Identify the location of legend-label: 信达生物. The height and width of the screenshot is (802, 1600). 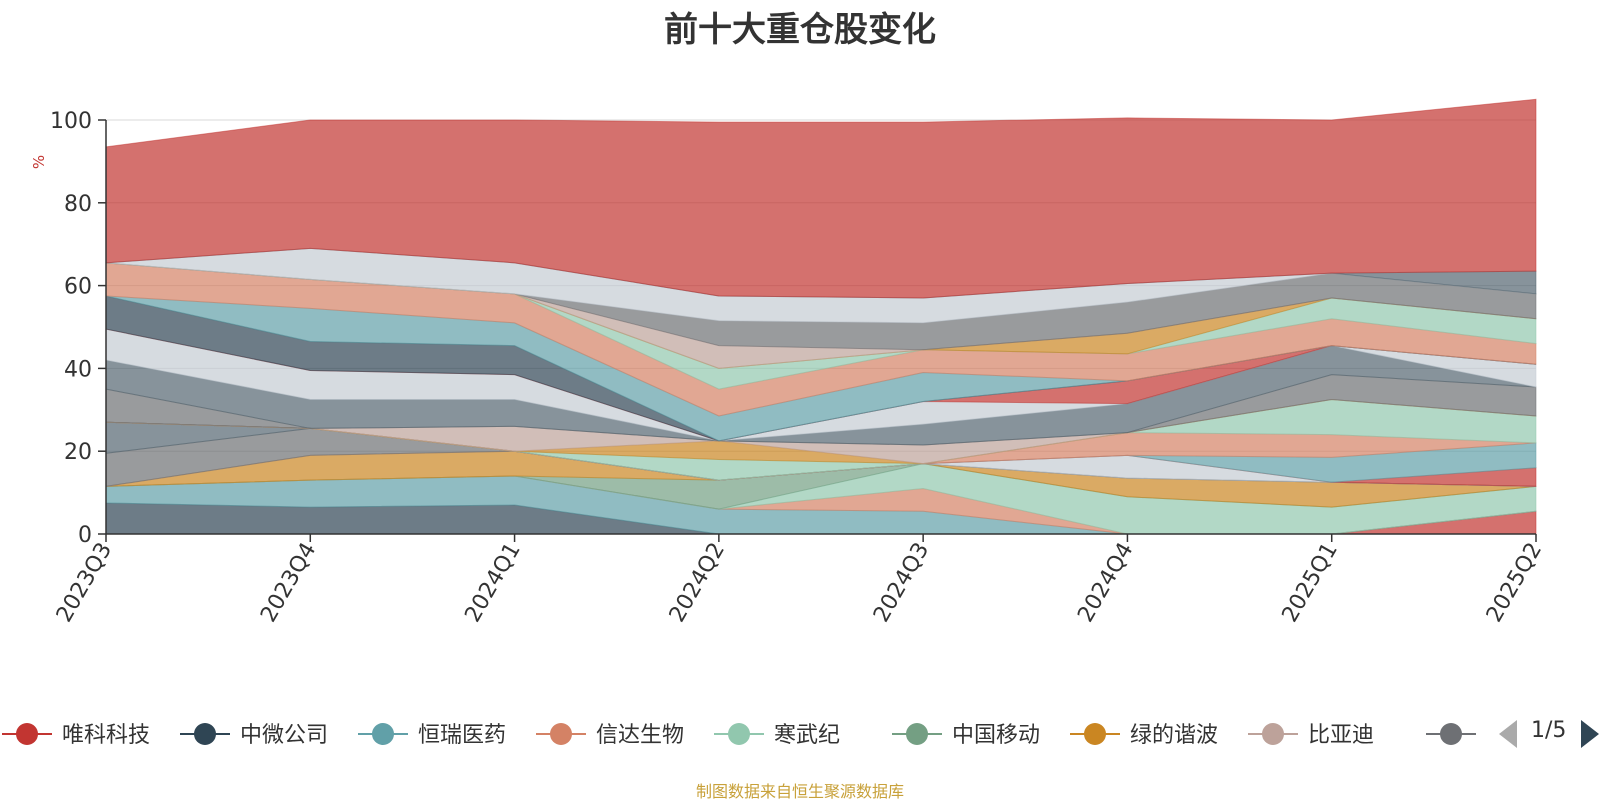
(640, 735).